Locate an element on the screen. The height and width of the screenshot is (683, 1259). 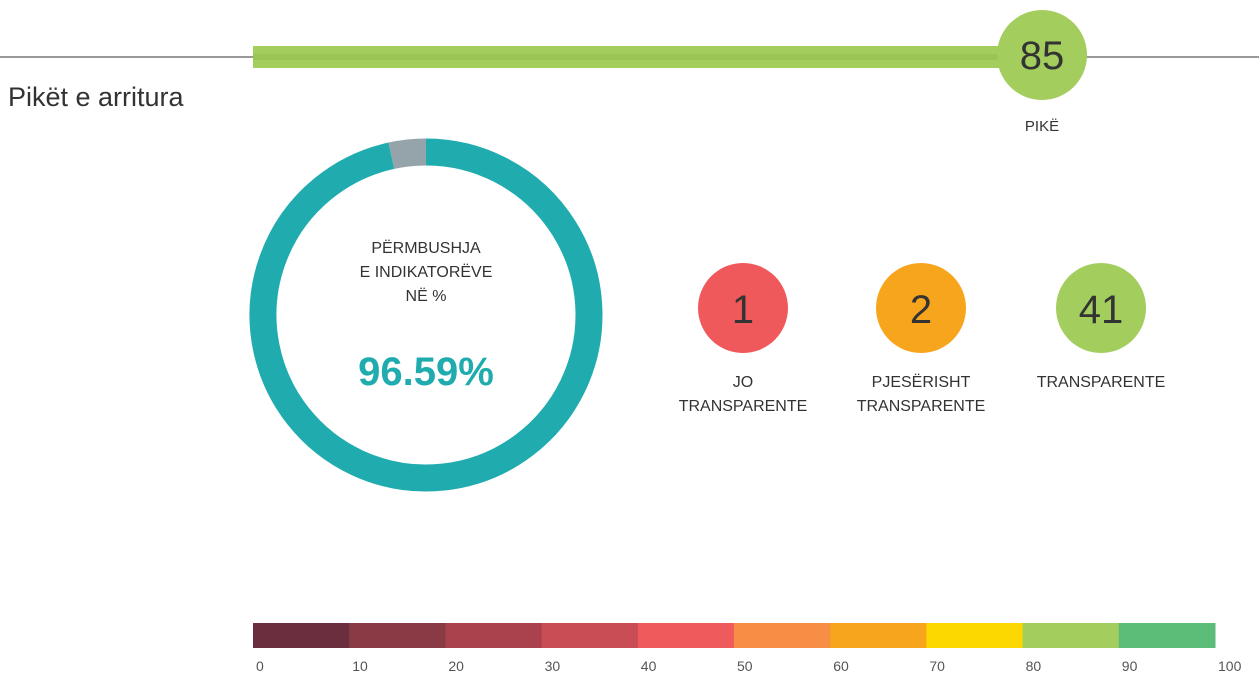
scale-tick-label: 30 is located at coordinates (553, 666).